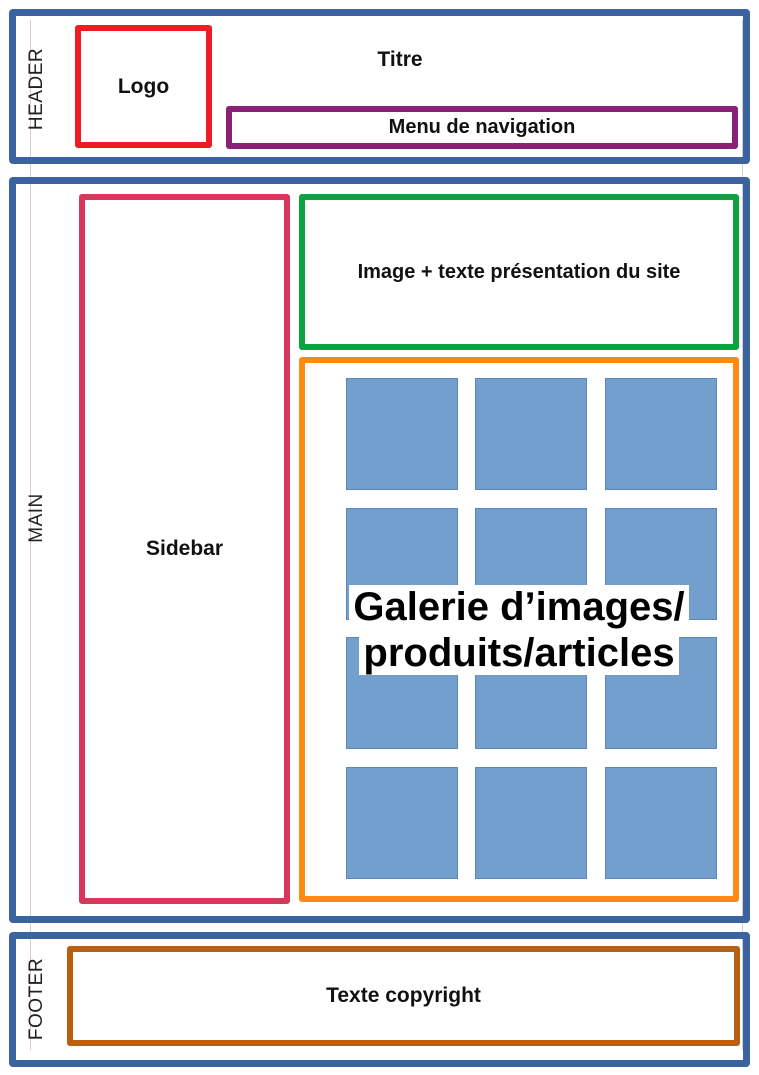 The image size is (759, 1075). I want to click on gallery-label-line1: Galerie d’images/, so click(519, 607).